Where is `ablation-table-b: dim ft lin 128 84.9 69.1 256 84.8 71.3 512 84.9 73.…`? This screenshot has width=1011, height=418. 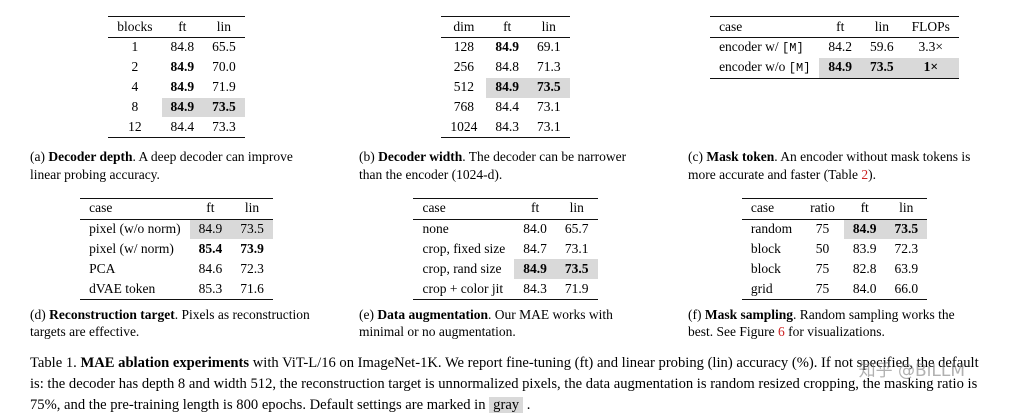
ablation-table-b: dim ft lin 128 84.9 69.1 256 84.8 71.3 512 84.9 73.… is located at coordinates (505, 77).